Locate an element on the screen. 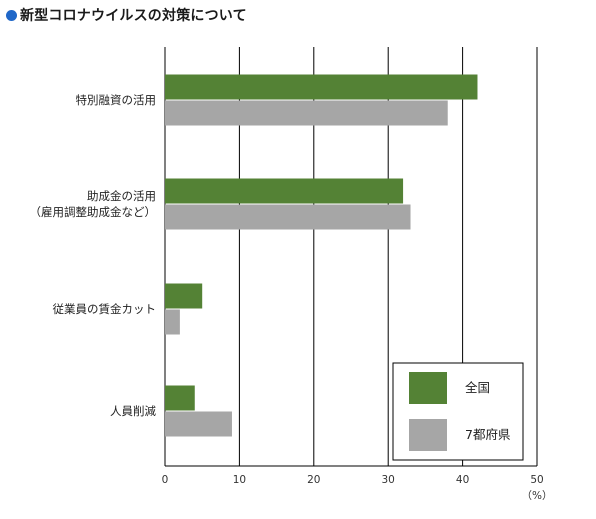 This screenshot has width=596, height=519. category-label-2-0: 従業員の賃金カット is located at coordinates (105, 309).